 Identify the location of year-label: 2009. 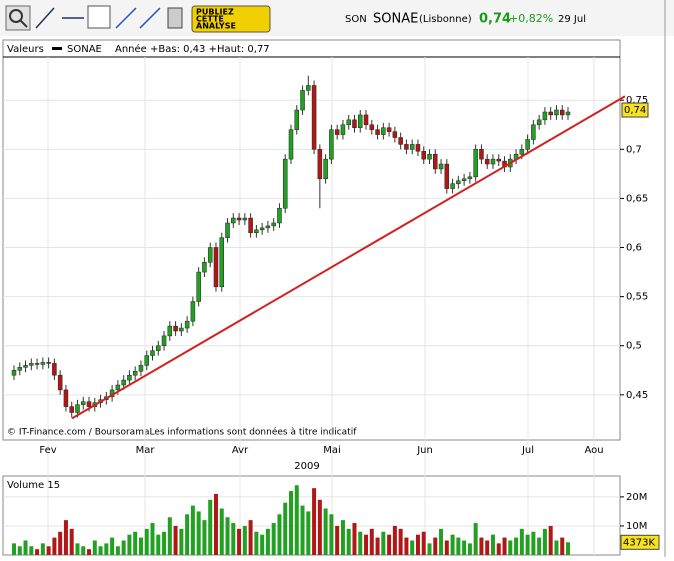
(306, 466).